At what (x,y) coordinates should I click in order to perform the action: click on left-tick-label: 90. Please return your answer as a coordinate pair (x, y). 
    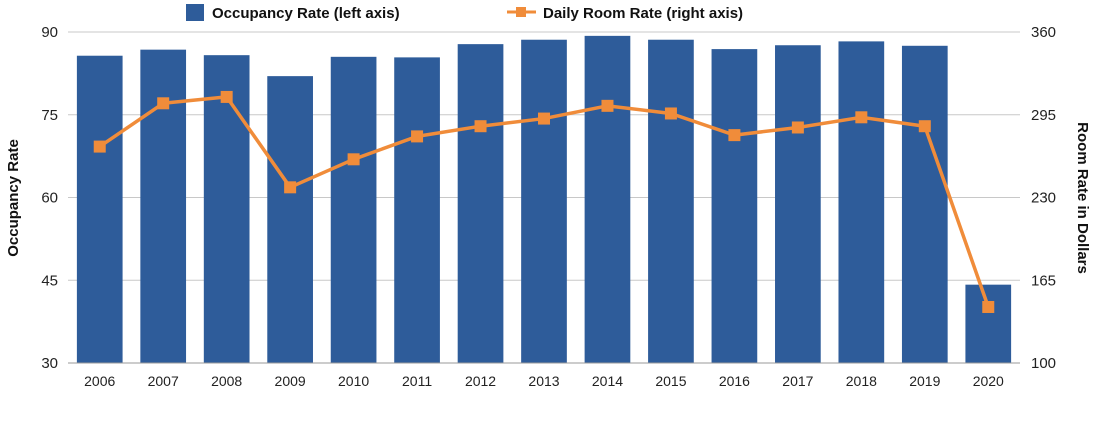
    Looking at the image, I should click on (49, 32).